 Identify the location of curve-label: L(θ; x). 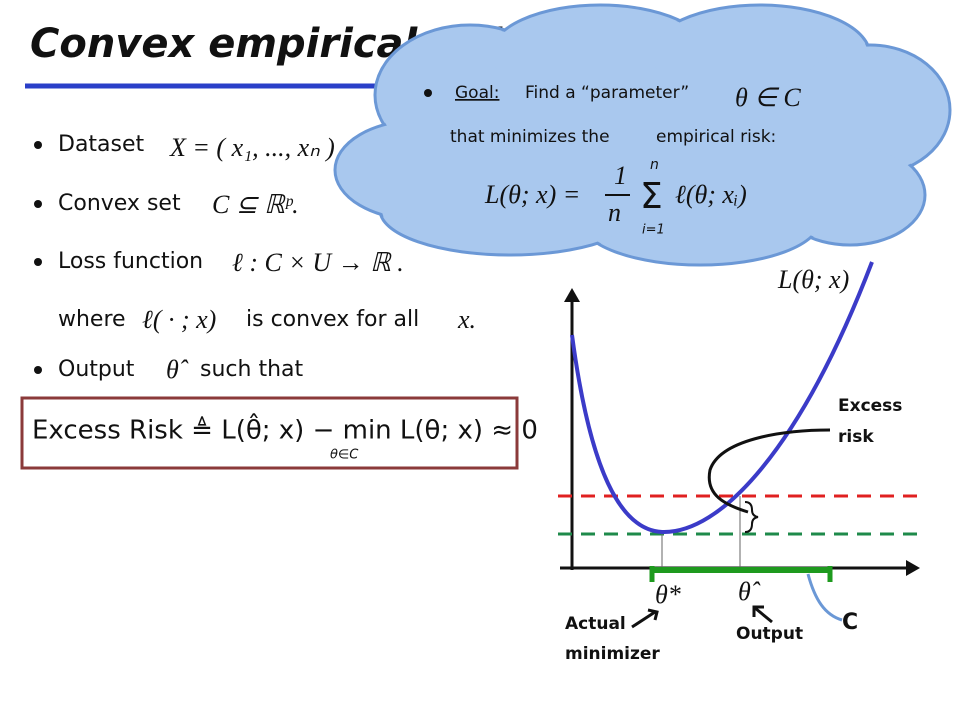
(813, 279).